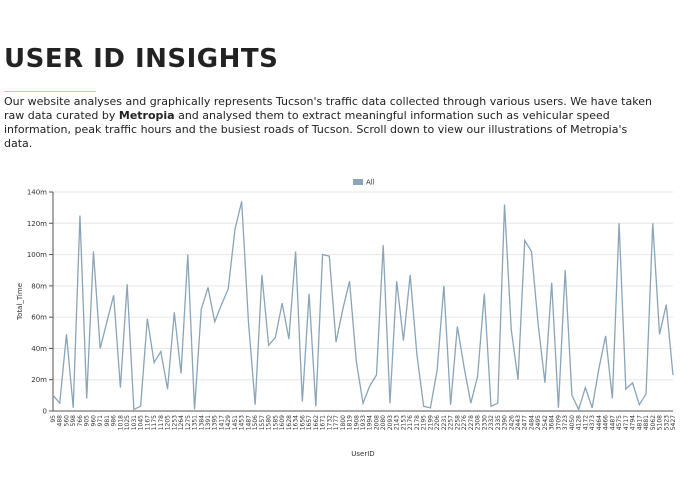 The height and width of the screenshot is (494, 695). Describe the element at coordinates (302, 422) in the screenshot. I see `x-tick-label: 1656` at that location.